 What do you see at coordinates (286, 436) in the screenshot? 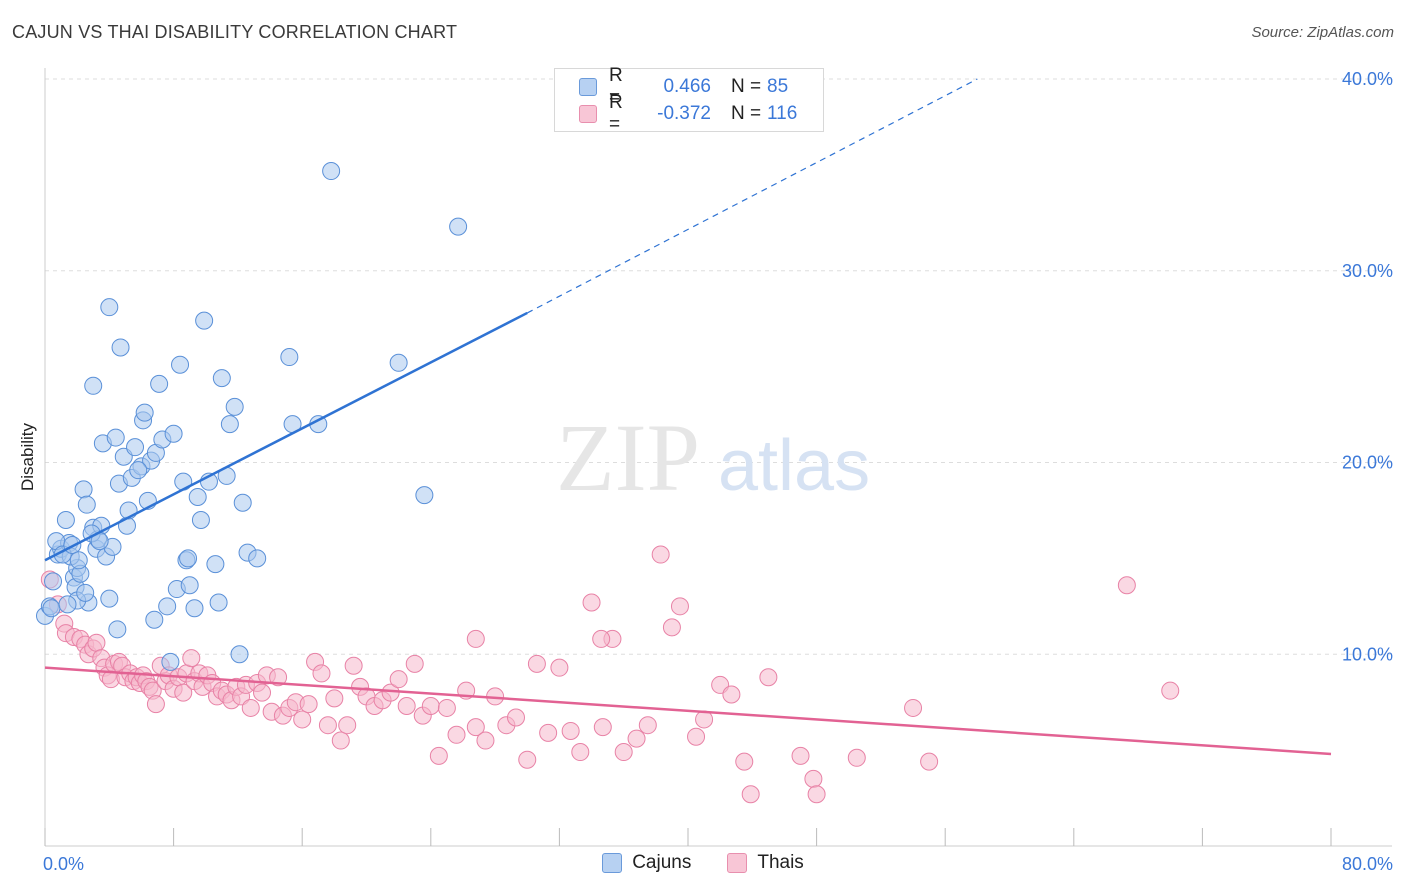
I see `cajun-trend-line` at bounding box center [286, 436].